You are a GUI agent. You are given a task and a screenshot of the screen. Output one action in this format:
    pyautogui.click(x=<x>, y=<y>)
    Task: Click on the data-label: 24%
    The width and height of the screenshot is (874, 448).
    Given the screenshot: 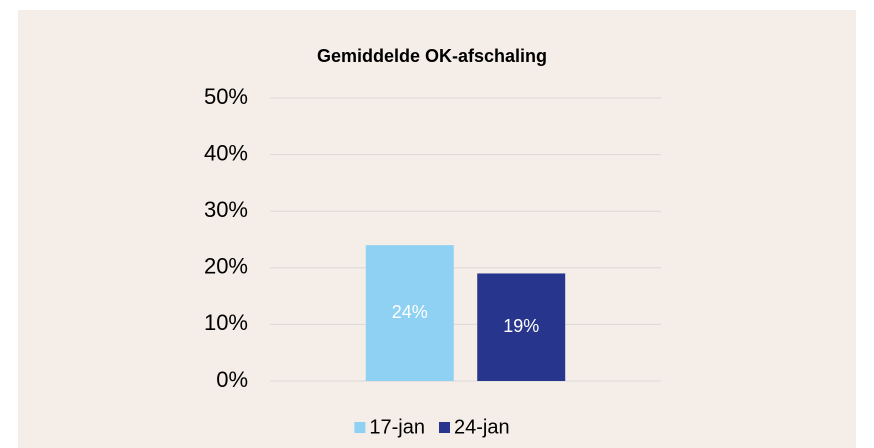 What is the action you would take?
    pyautogui.click(x=410, y=312)
    